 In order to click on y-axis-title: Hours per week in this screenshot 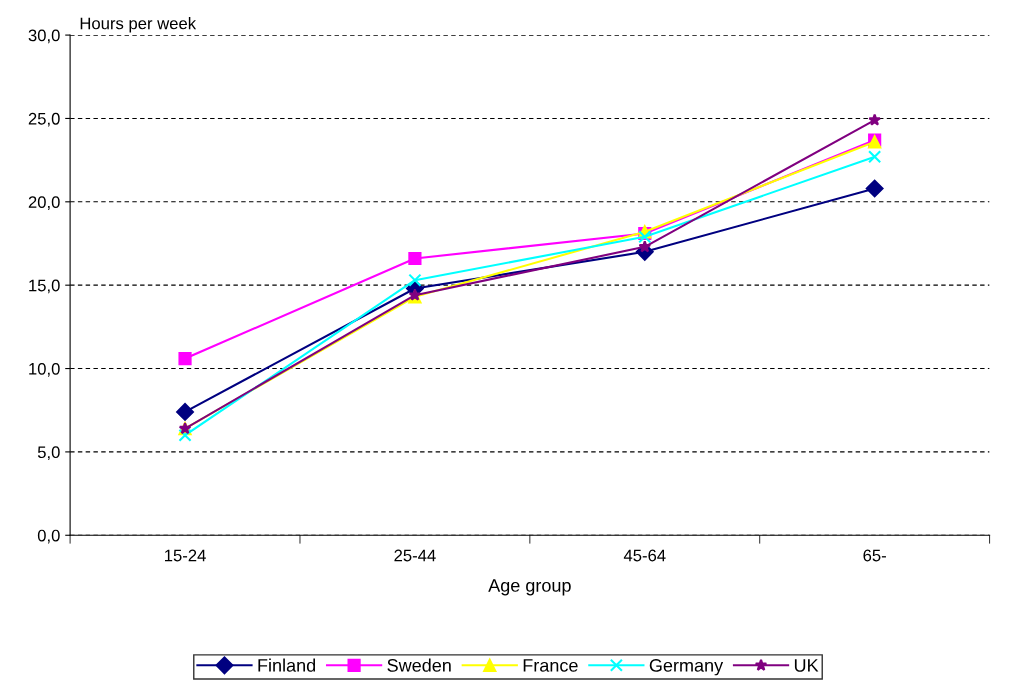, I will do `click(138, 25)`.